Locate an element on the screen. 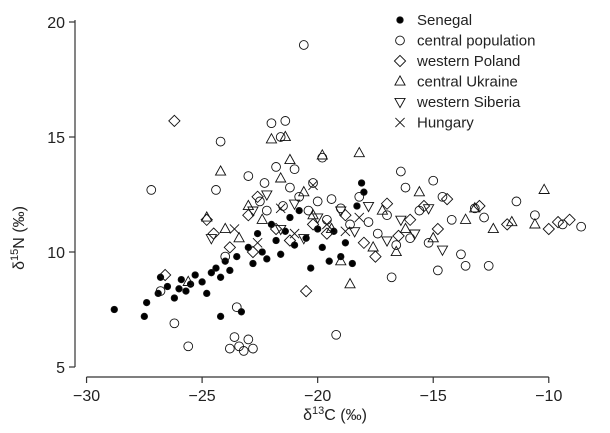 The image size is (610, 433). legend-entry-central-ukraine: central Ukraine is located at coordinates (456, 82).